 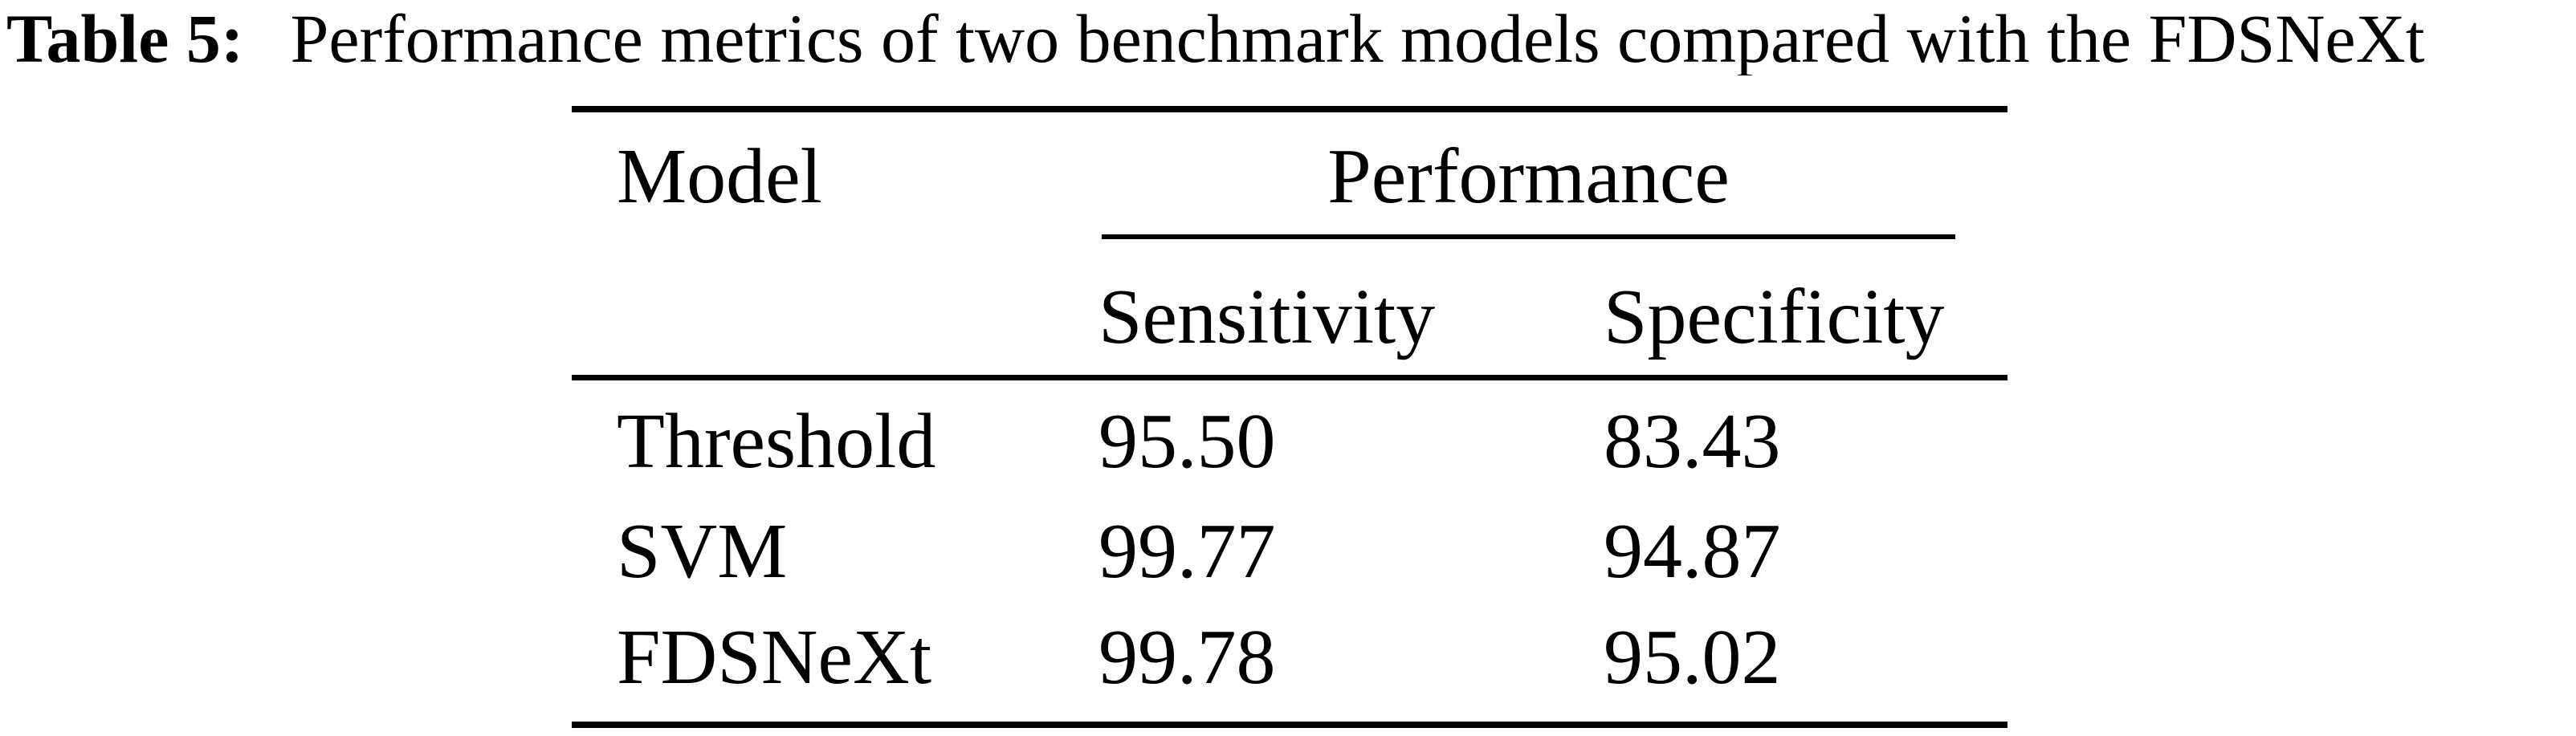 What do you see at coordinates (1774, 317) in the screenshot?
I see `column-header-specificity: Specificity` at bounding box center [1774, 317].